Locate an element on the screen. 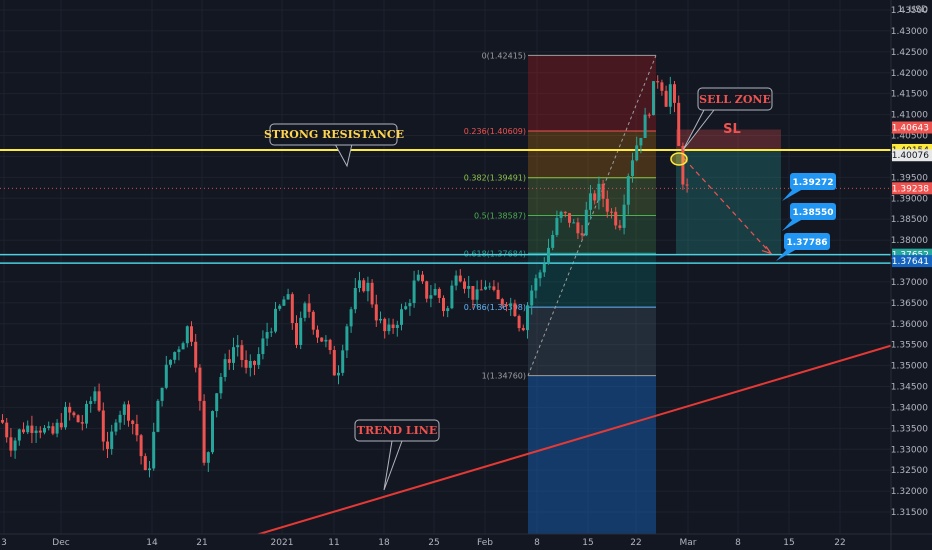 The width and height of the screenshot is (932, 550). price-tick-label: 1.41500 is located at coordinates (909, 95).